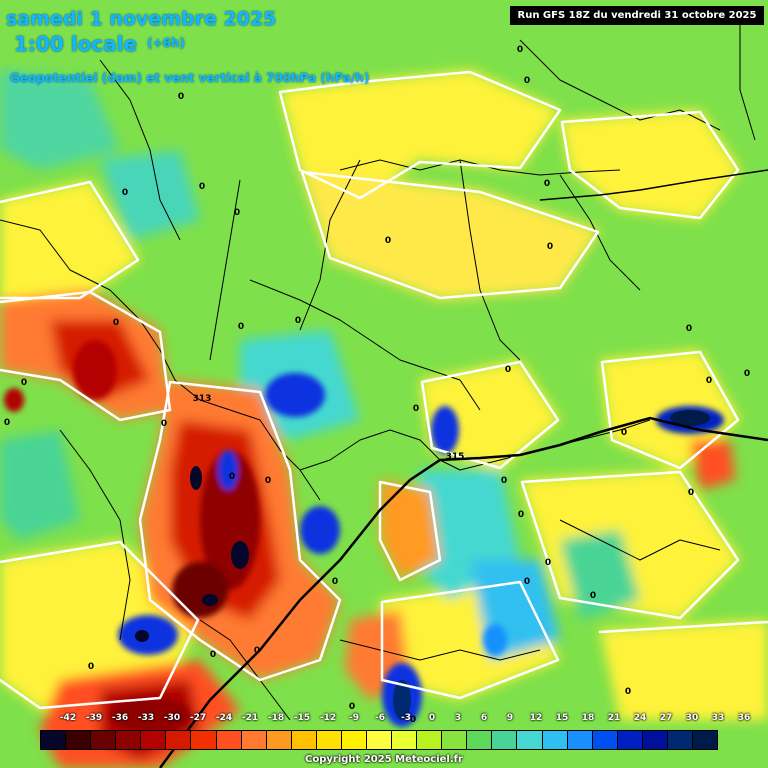 The width and height of the screenshot is (768, 768). What do you see at coordinates (614, 718) in the screenshot?
I see `legend-tick-label: 21` at bounding box center [614, 718].